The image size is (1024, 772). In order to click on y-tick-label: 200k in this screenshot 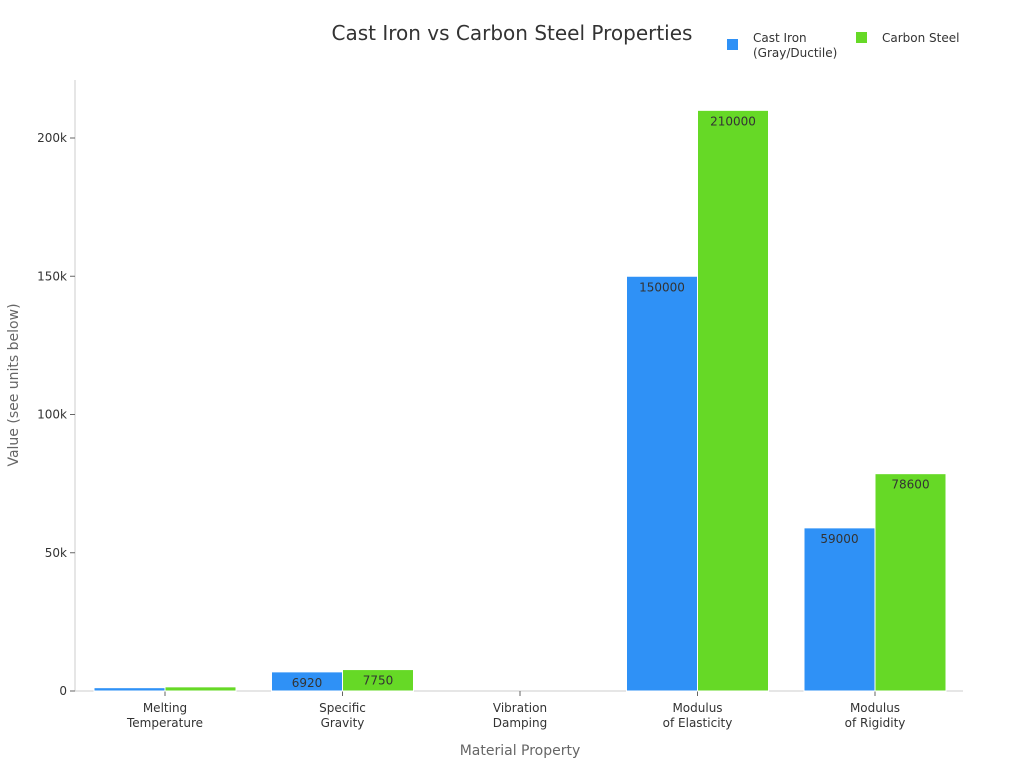, I will do `click(52, 138)`.